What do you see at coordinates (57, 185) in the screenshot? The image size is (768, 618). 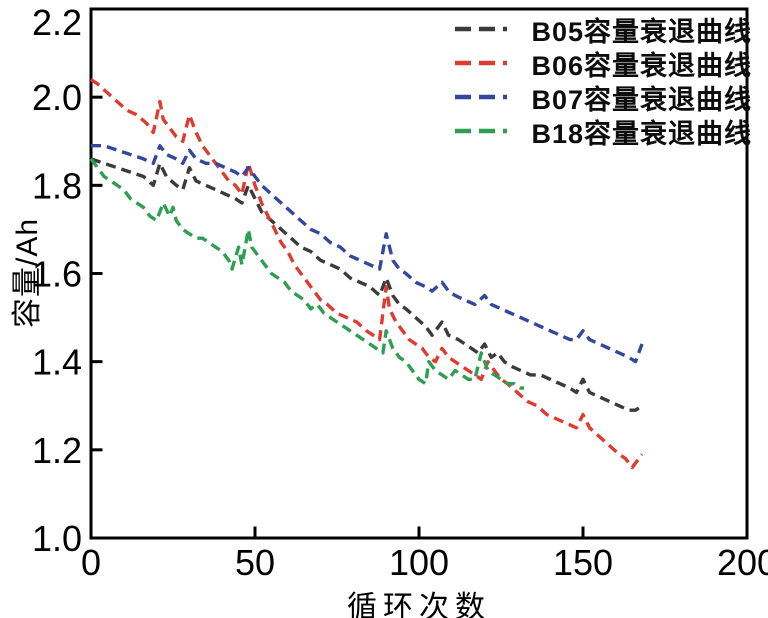 I see `y-tick-label: 1.8` at bounding box center [57, 185].